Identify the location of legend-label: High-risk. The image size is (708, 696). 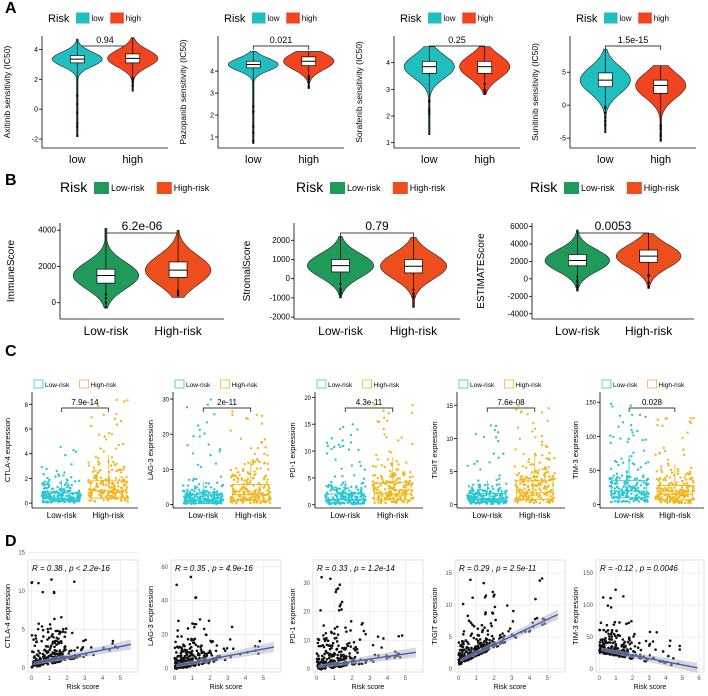
(662, 188).